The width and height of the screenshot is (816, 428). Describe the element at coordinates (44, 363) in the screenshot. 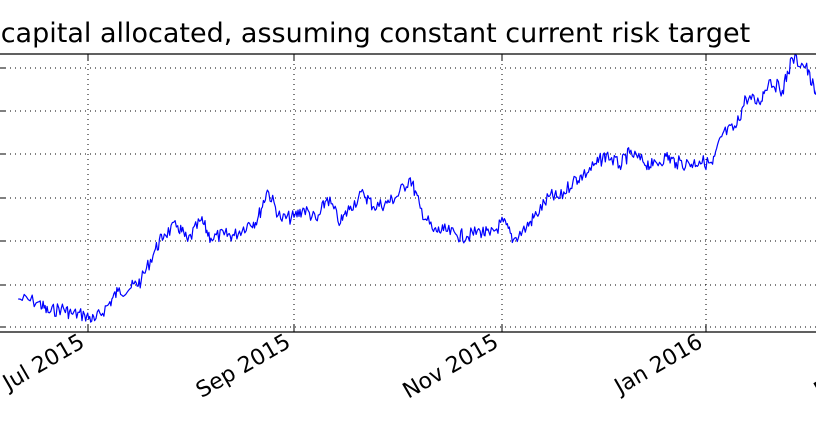

I see `x-tick-label-0: Jul 2015` at that location.